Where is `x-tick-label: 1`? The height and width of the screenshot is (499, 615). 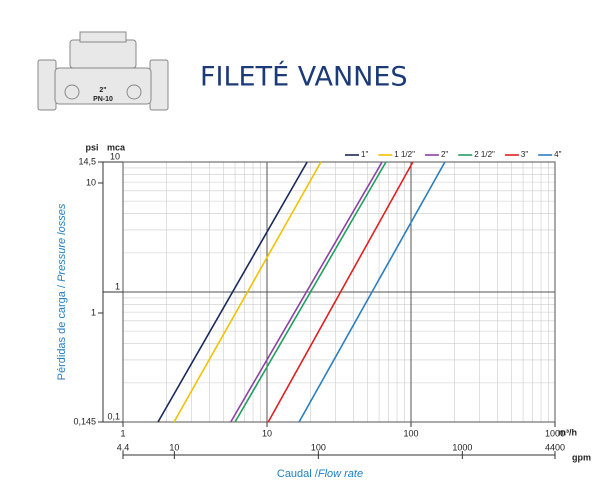 x-tick-label: 1 is located at coordinates (122, 433).